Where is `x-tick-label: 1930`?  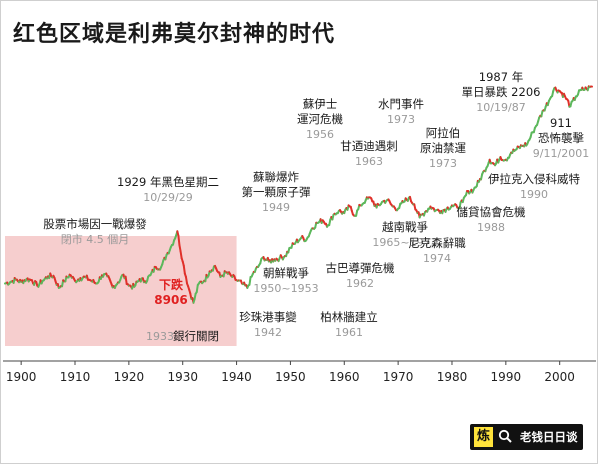
x-tick-label: 1930 is located at coordinates (182, 377).